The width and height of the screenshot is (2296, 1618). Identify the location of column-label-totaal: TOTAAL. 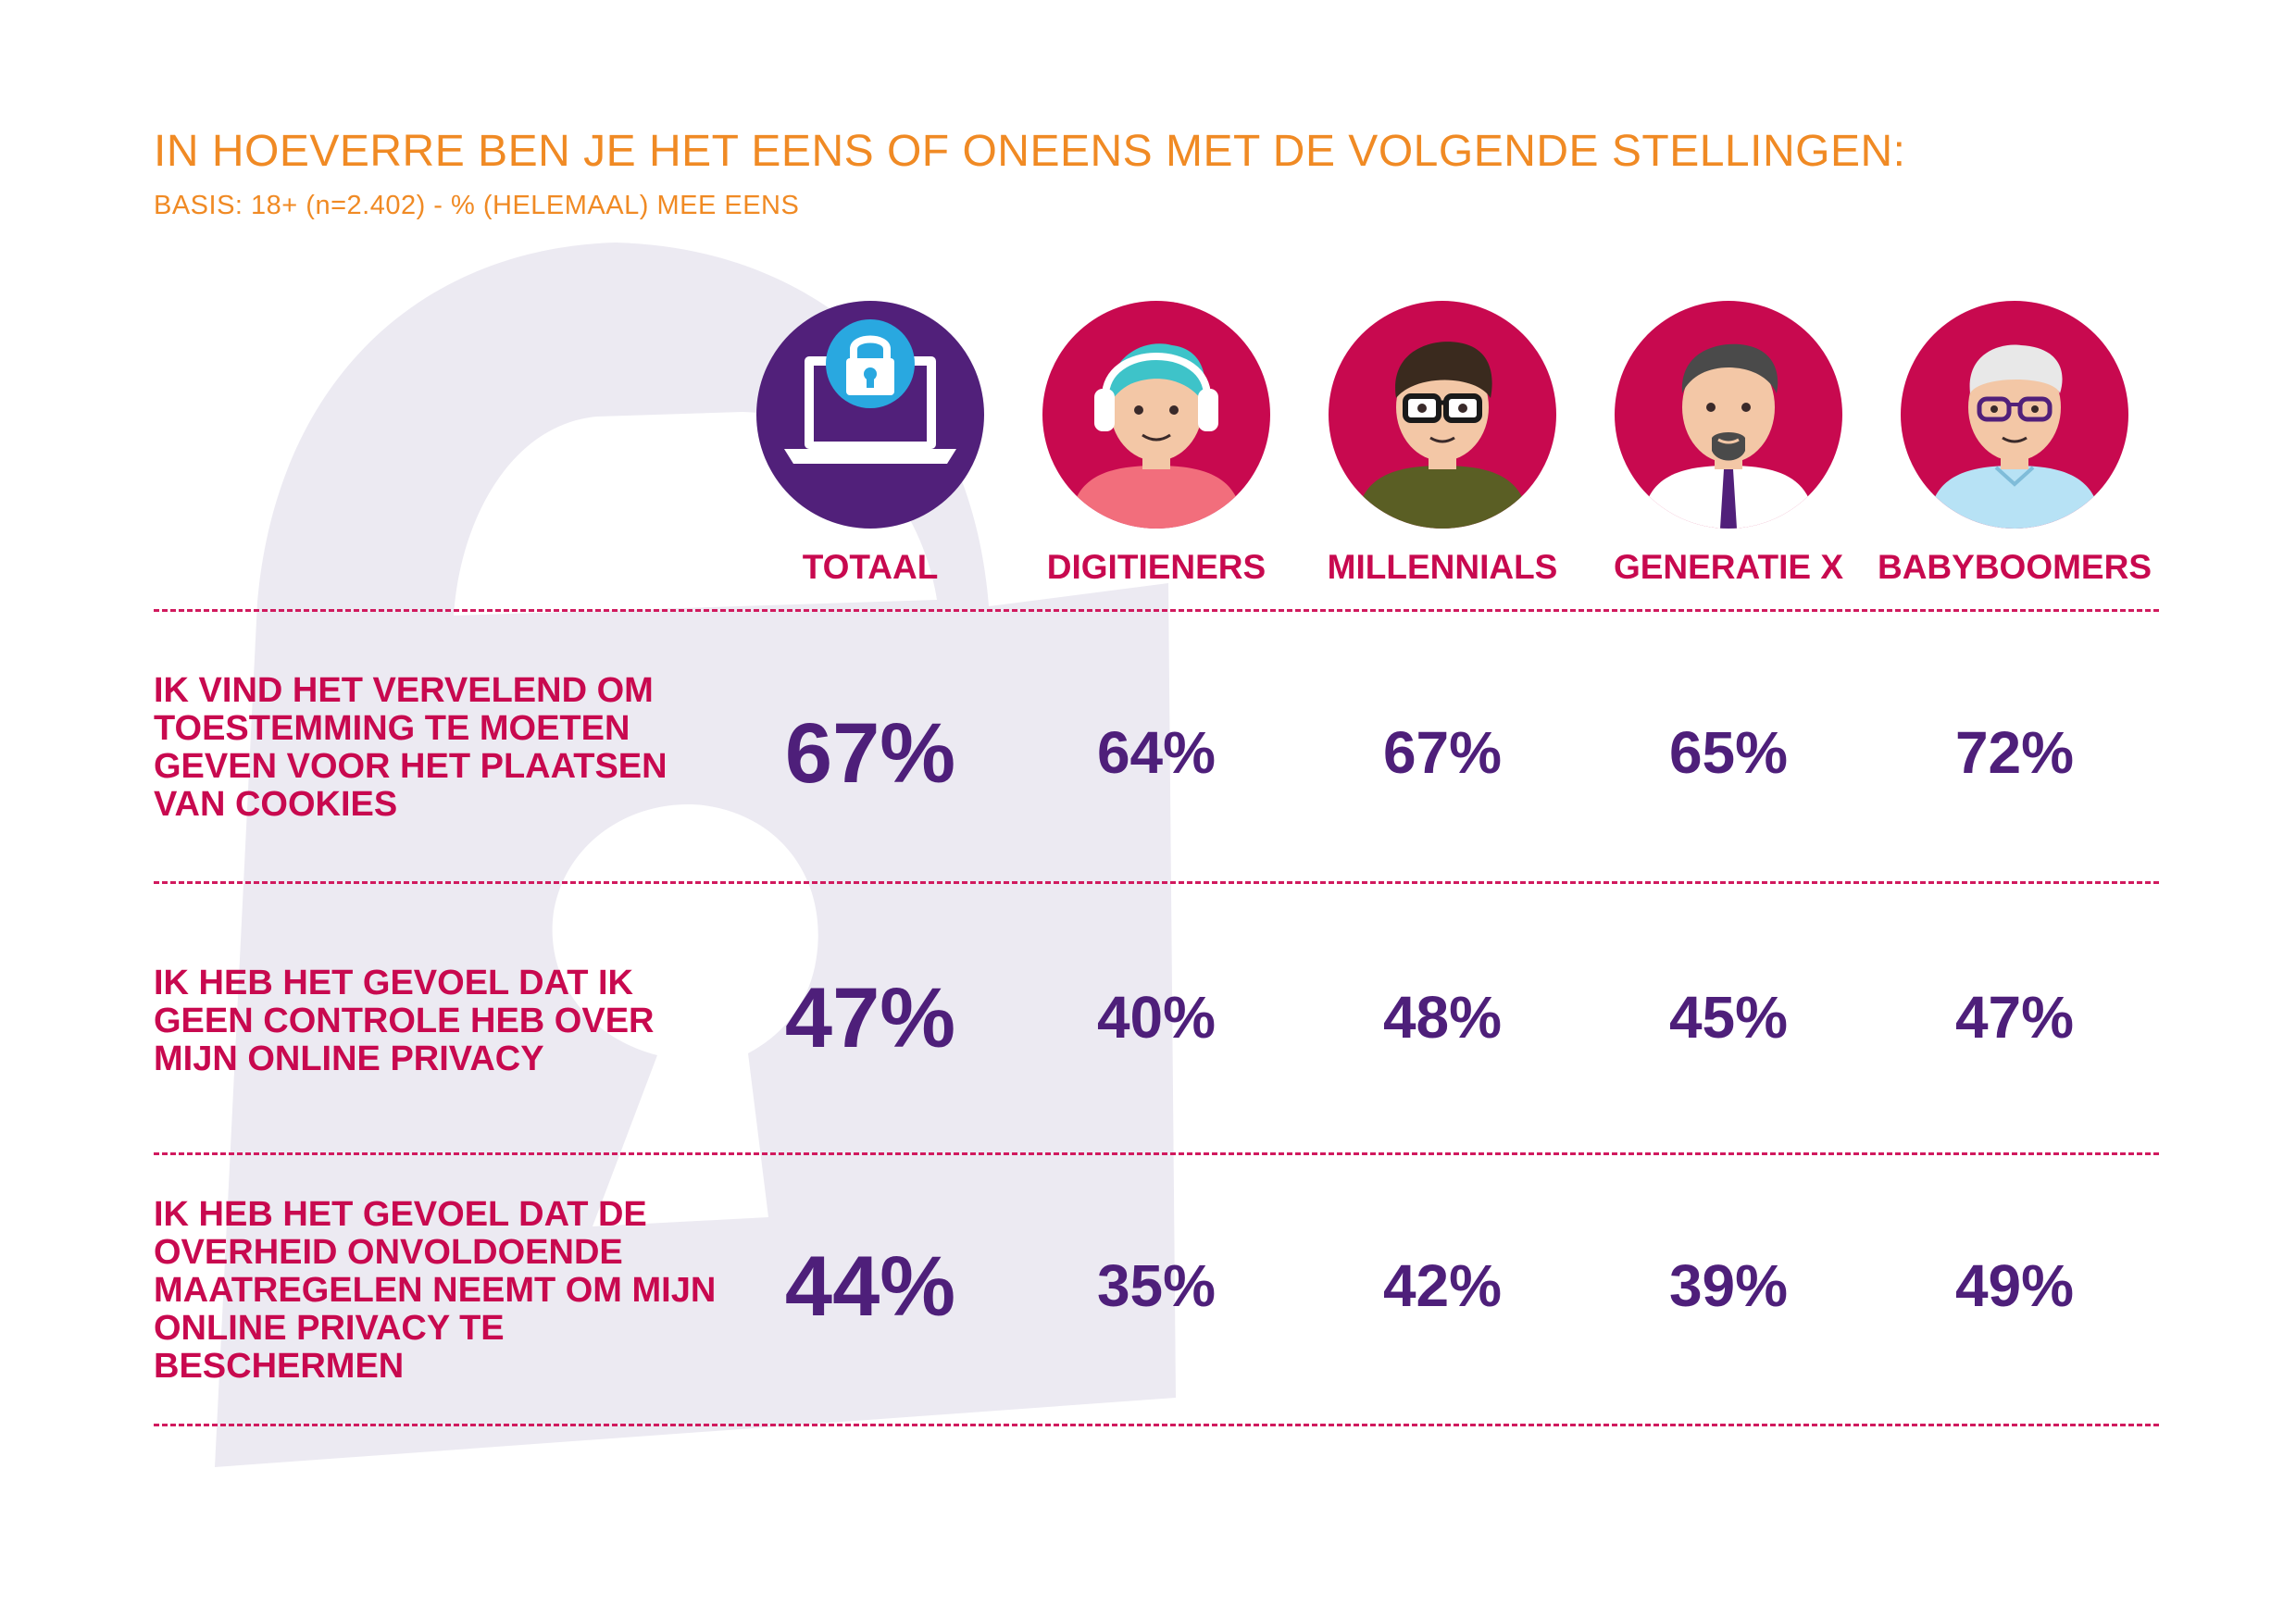
(870, 567).